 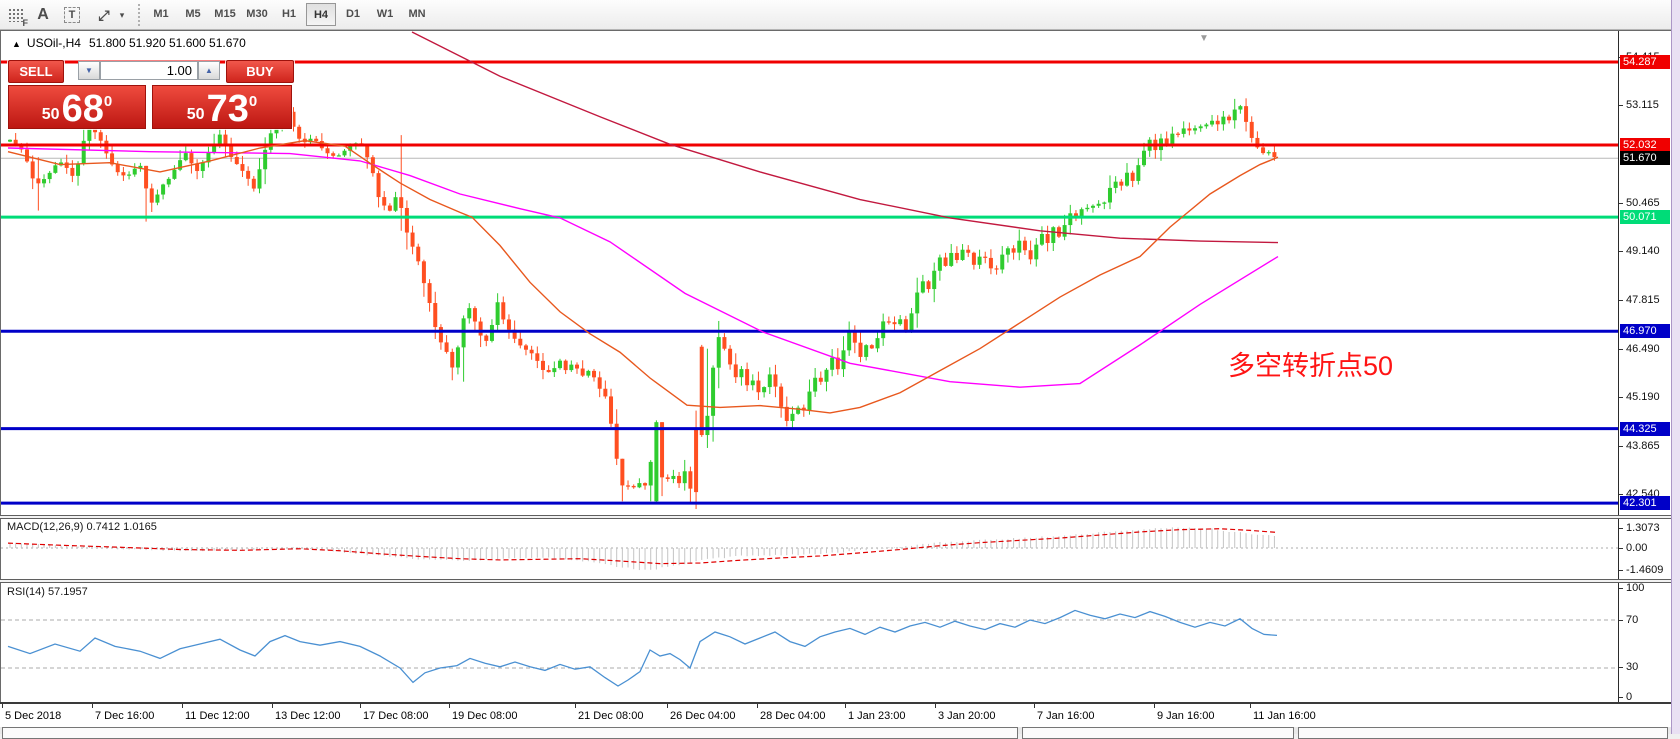 What do you see at coordinates (209, 70) in the screenshot?
I see `volume-increase-button: ▲` at bounding box center [209, 70].